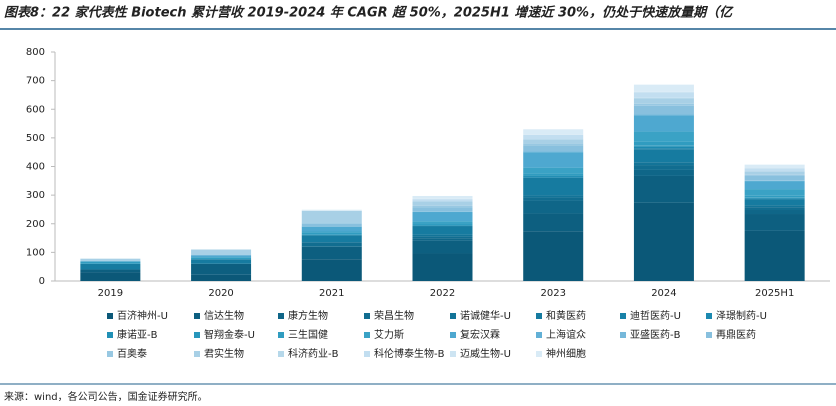 This screenshot has width=836, height=406. I want to click on x-tick-label: 2022, so click(442, 293).